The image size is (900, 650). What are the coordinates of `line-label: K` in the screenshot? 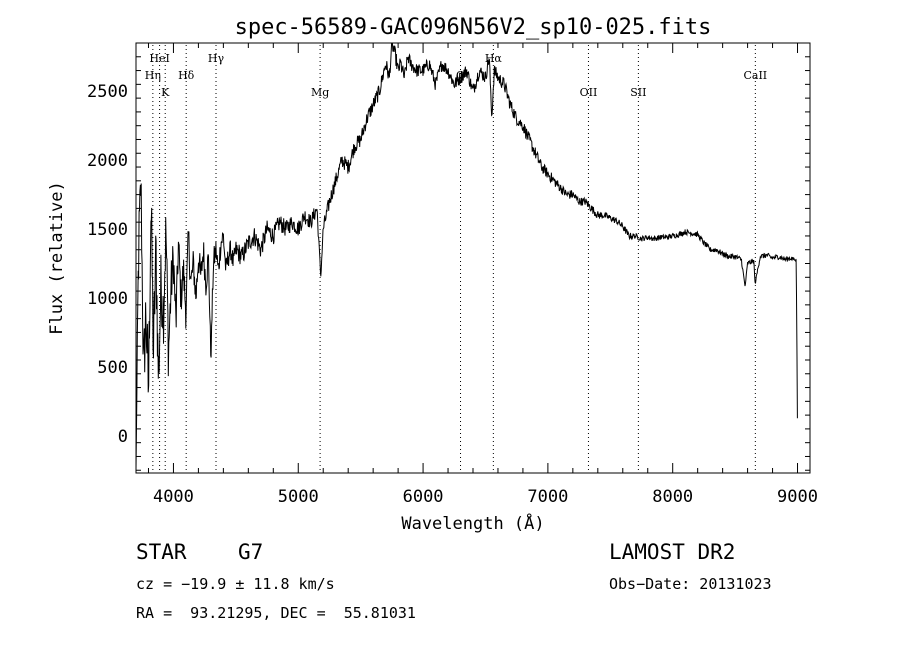 It's located at (165, 92).